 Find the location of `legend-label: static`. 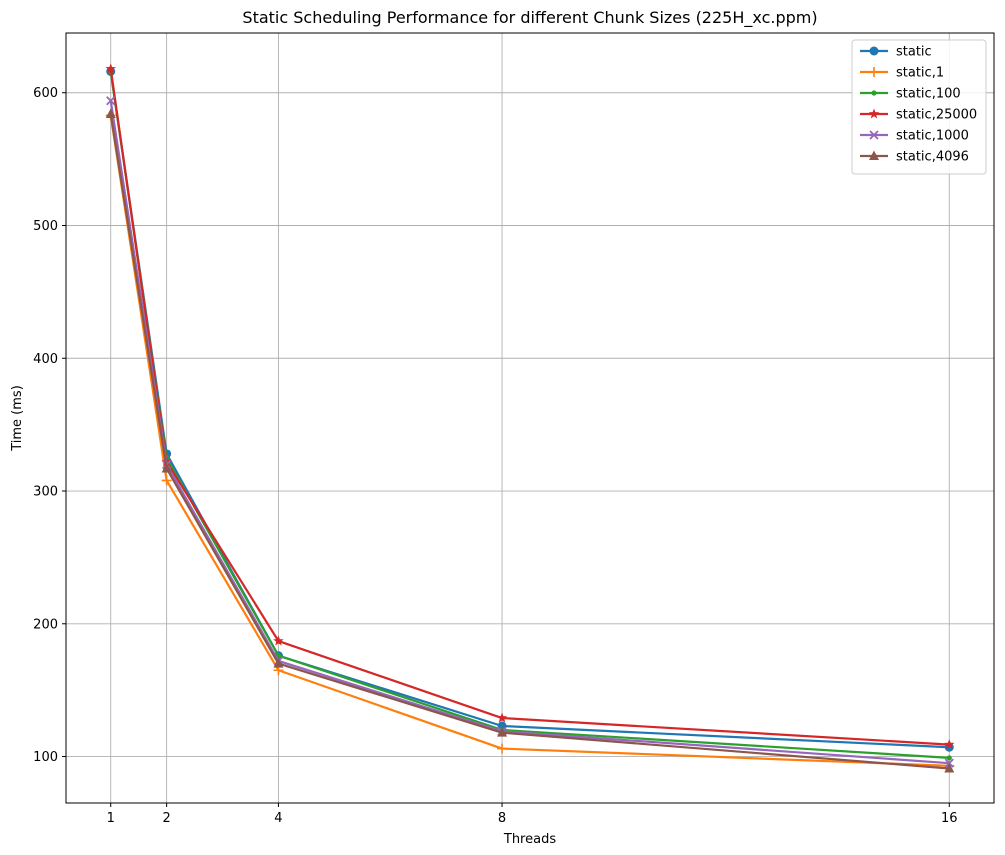

legend-label: static is located at coordinates (914, 52).